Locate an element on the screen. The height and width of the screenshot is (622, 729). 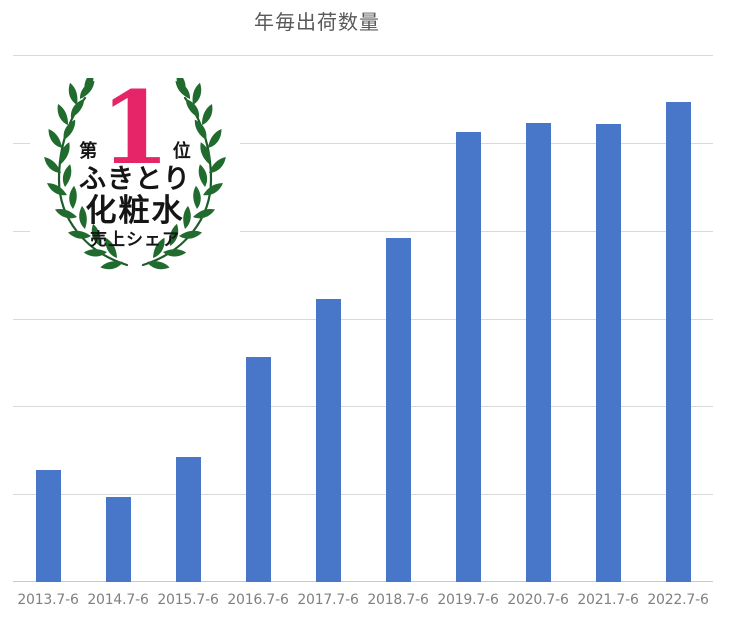
no1-award-badge: 第 1 位 ふきとり 化粧水 売上シェア is located at coordinates (135, 174).